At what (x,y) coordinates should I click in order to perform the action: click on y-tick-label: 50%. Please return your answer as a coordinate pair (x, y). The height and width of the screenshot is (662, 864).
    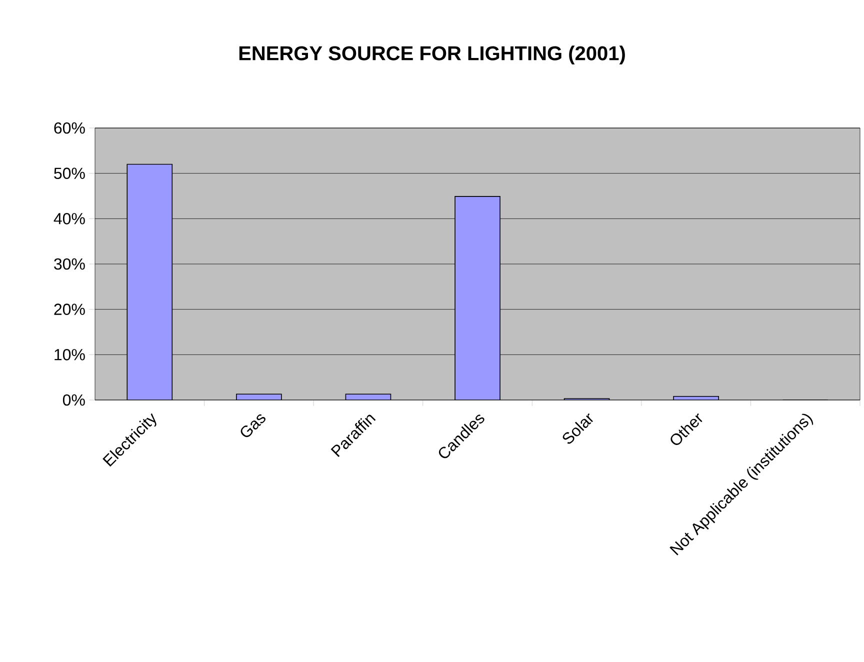
    Looking at the image, I should click on (69, 173).